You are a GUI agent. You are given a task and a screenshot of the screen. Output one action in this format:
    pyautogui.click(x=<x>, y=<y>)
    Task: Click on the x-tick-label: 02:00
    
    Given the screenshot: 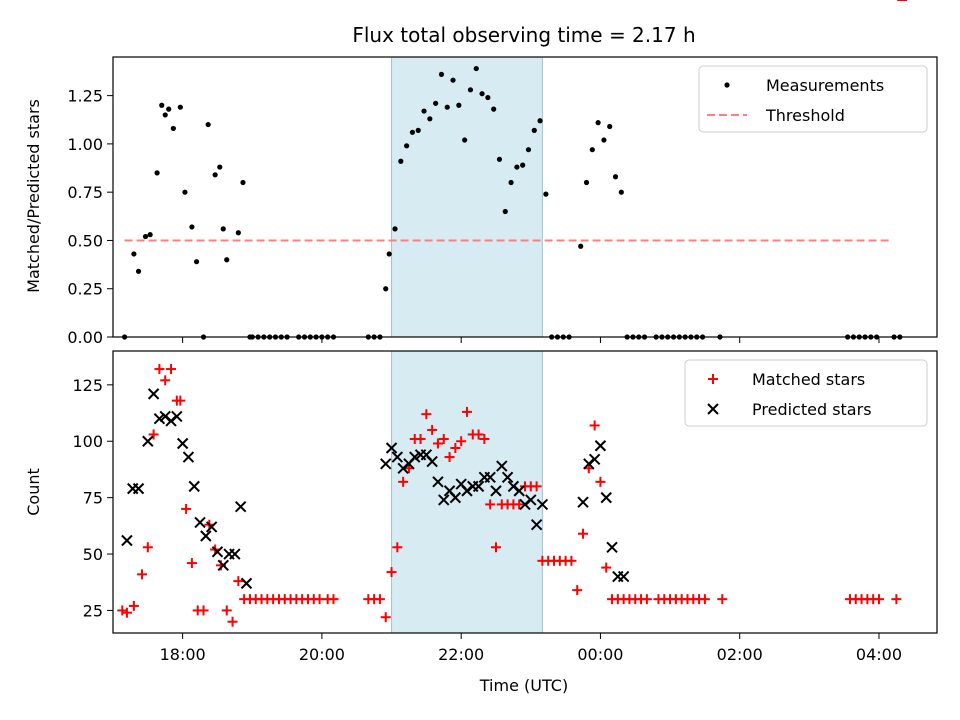 What is the action you would take?
    pyautogui.click(x=740, y=654)
    